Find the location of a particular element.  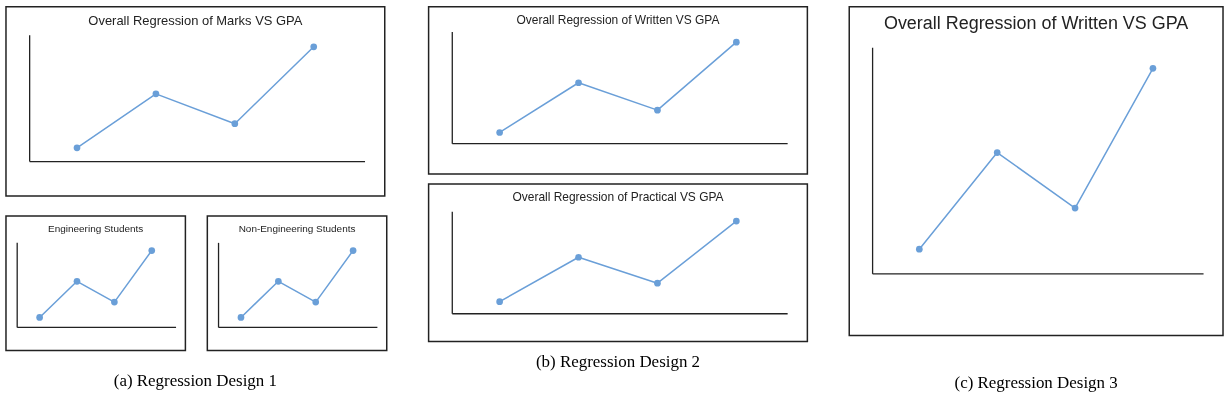

chart-title: Overall Regression of Practical VS GPA is located at coordinates (618, 197).